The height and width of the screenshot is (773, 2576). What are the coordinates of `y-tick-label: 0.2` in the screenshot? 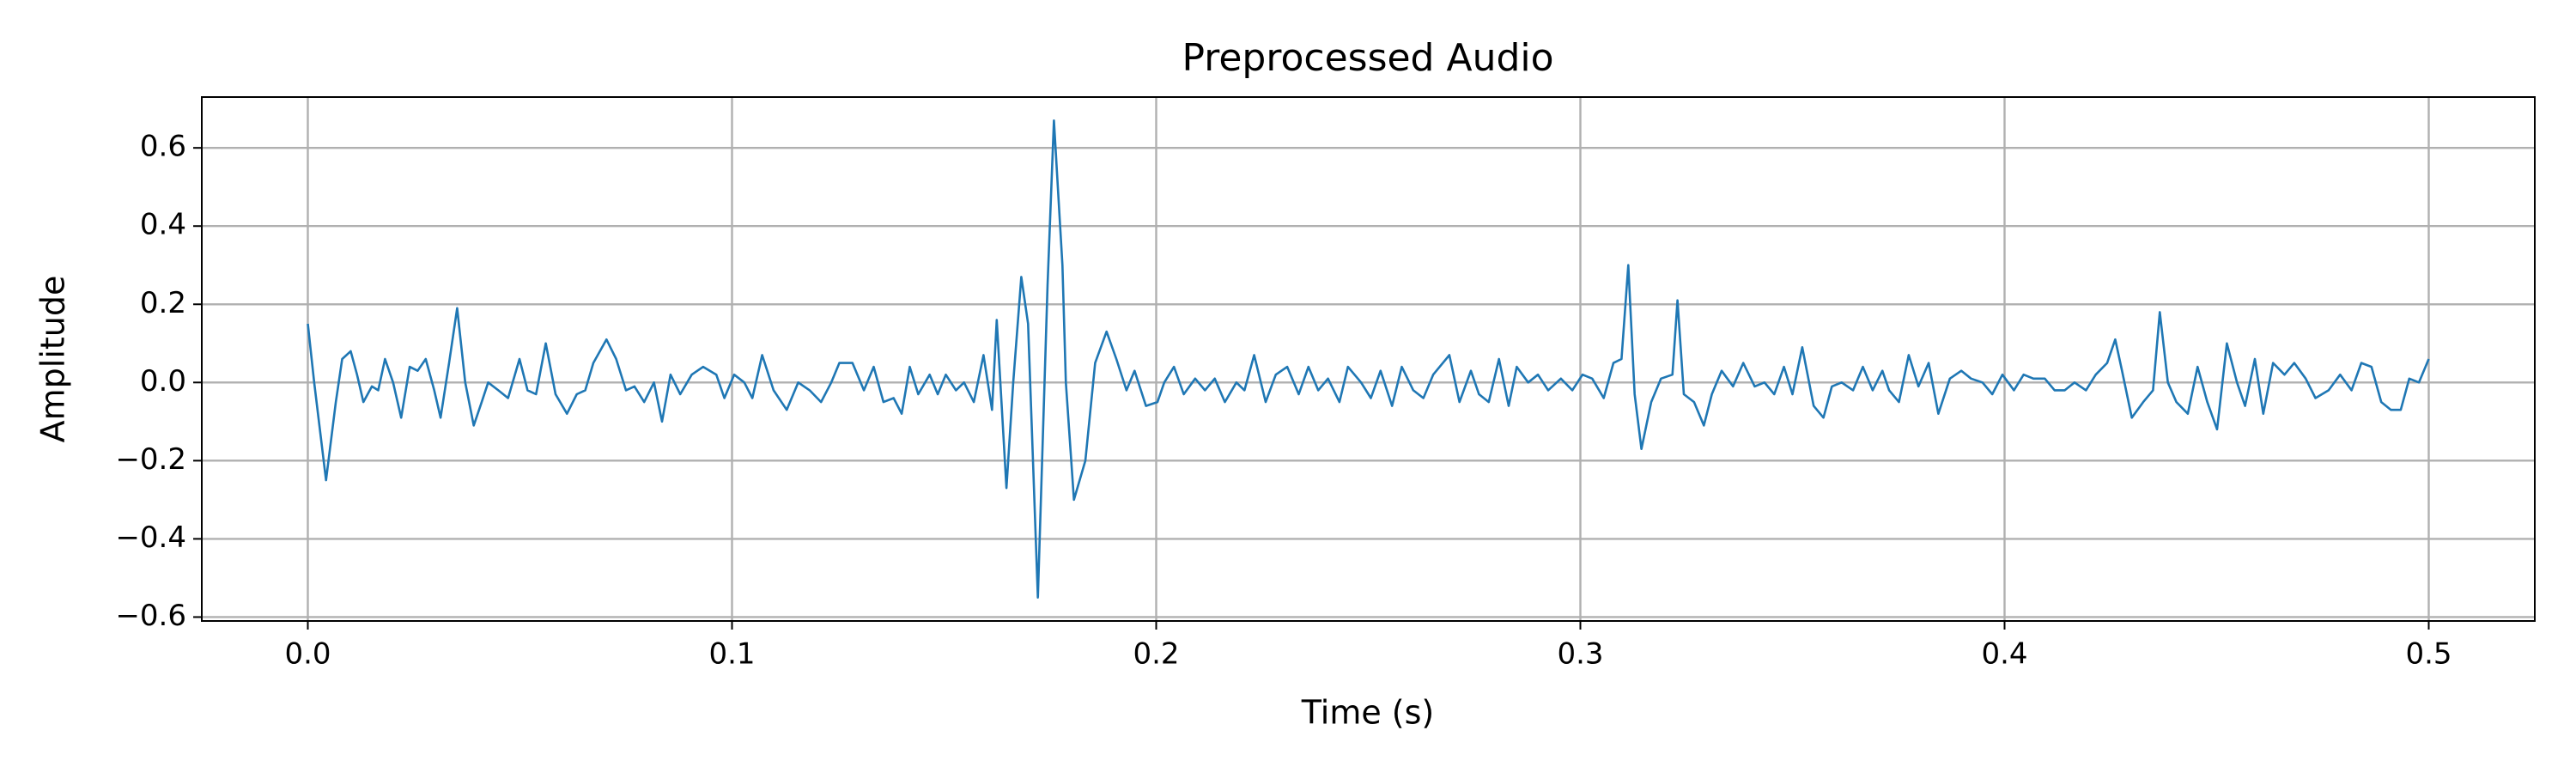 It's located at (163, 303).